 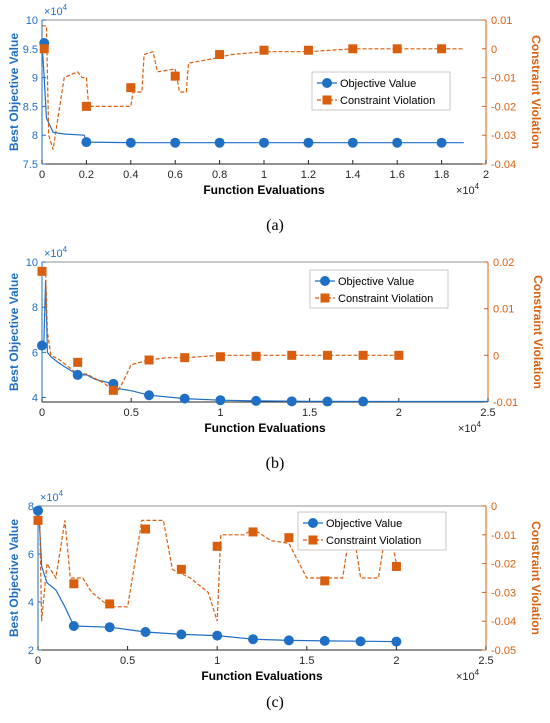 I want to click on y-right-tick-label: -0.04, so click(x=503, y=622).